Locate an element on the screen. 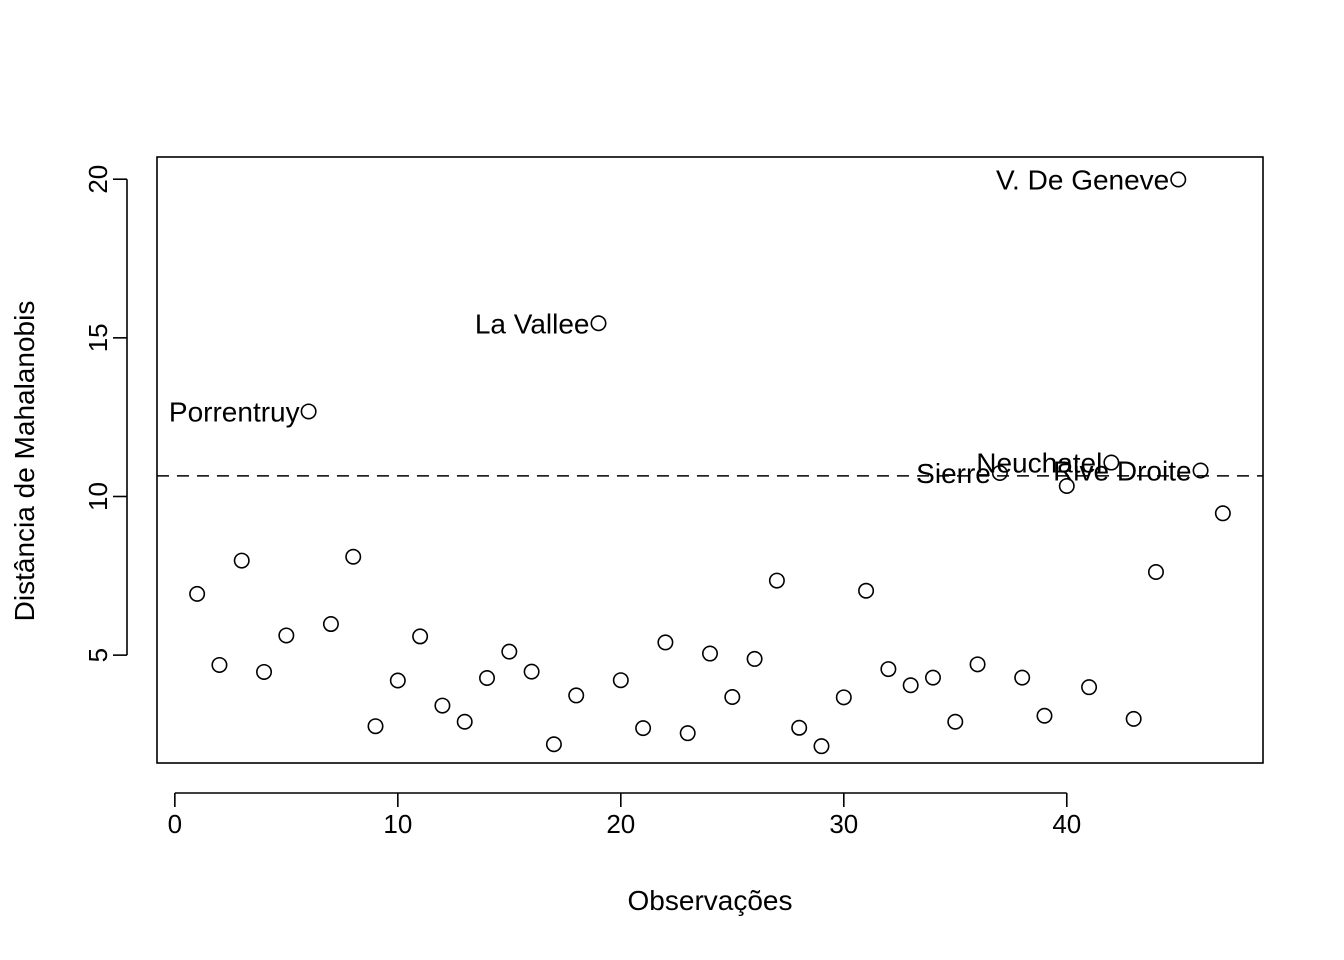 The image size is (1344, 960). x-tick-label: 30 is located at coordinates (843, 824).